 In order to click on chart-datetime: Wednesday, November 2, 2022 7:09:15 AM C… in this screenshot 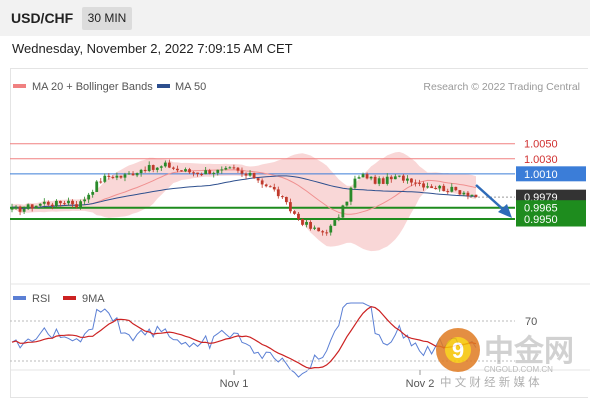, I will do `click(152, 48)`.